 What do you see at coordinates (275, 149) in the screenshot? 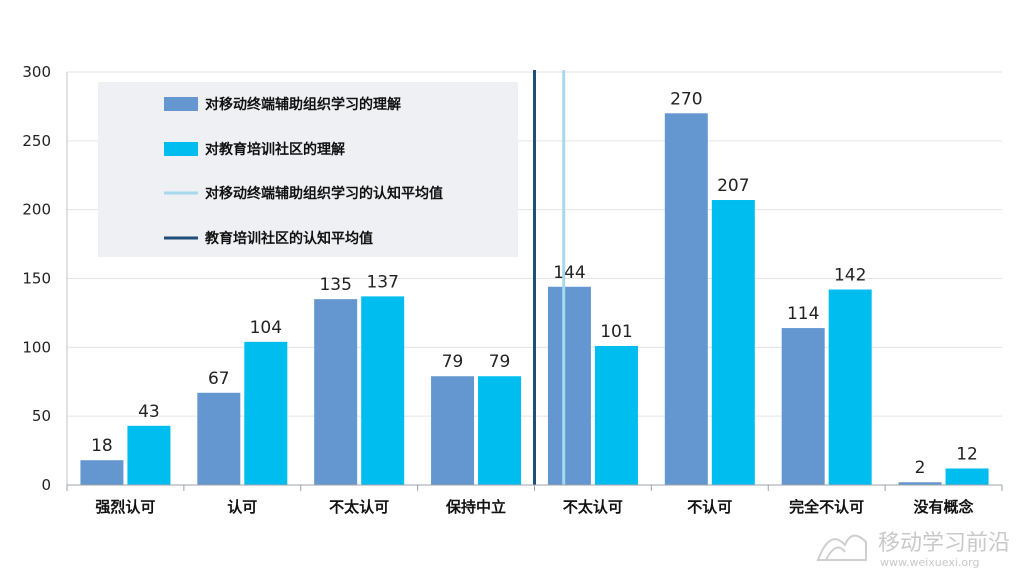
I see `legend-label: 对教育培训社区的理解` at bounding box center [275, 149].